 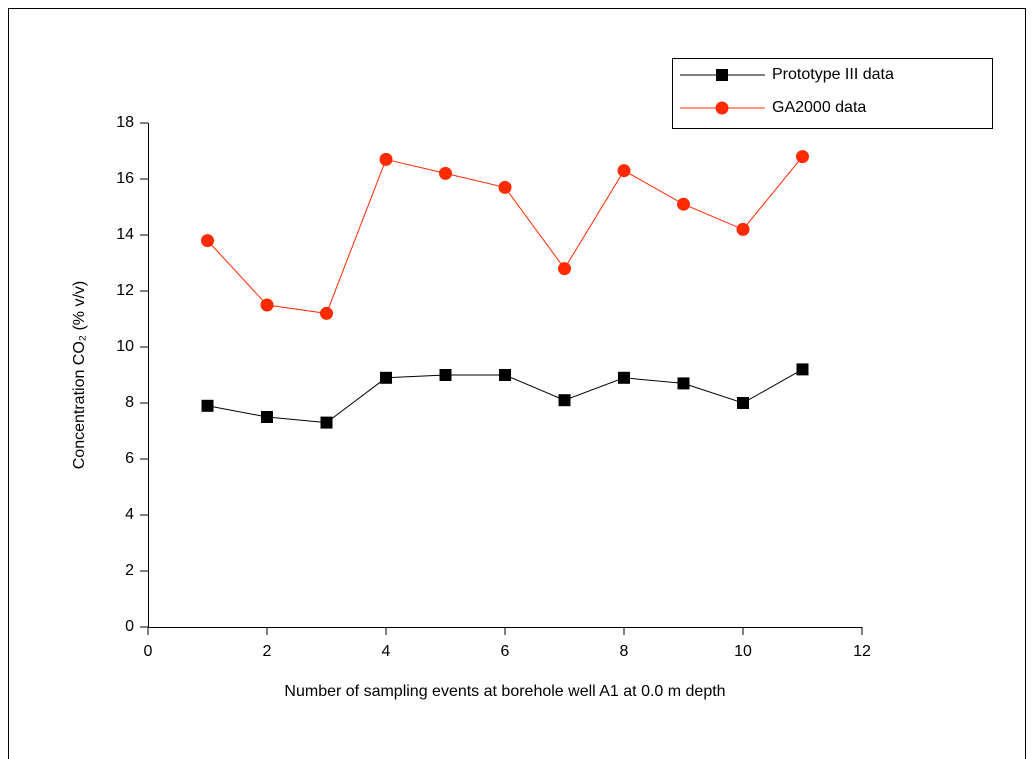 What do you see at coordinates (505, 651) in the screenshot?
I see `x-tick-label: 6` at bounding box center [505, 651].